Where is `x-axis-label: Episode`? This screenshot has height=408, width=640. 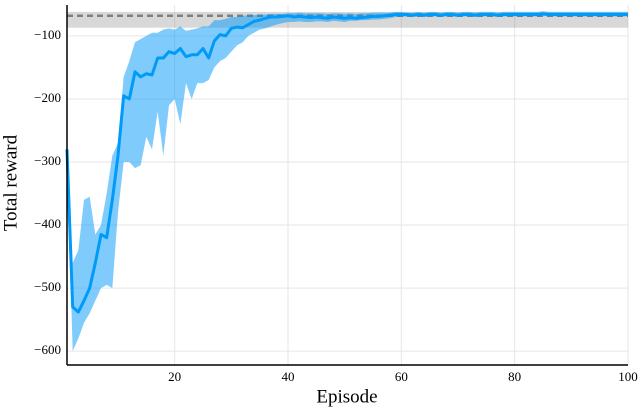 x-axis-label: Episode is located at coordinates (346, 396).